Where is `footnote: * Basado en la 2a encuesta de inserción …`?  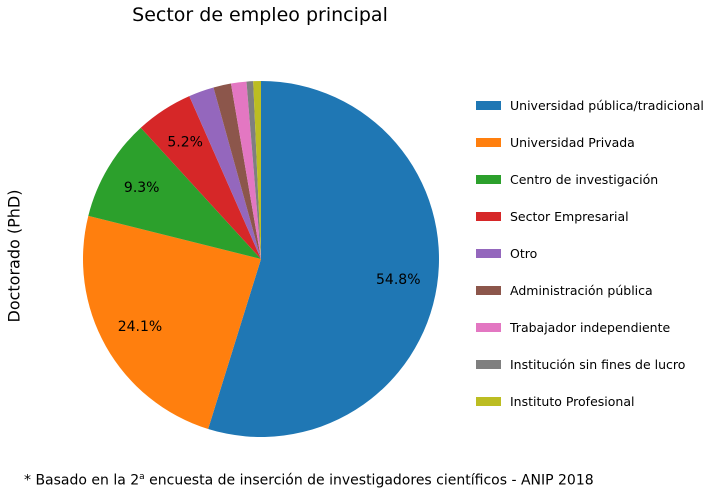
footnote: * Basado en la 2a encuesta de inserción … is located at coordinates (309, 480).